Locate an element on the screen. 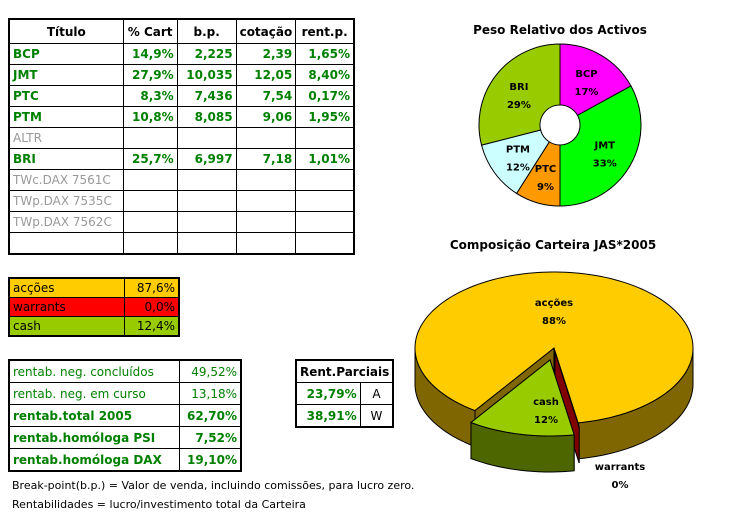 The width and height of the screenshot is (733, 514). return-value: 13,18% is located at coordinates (210, 393).